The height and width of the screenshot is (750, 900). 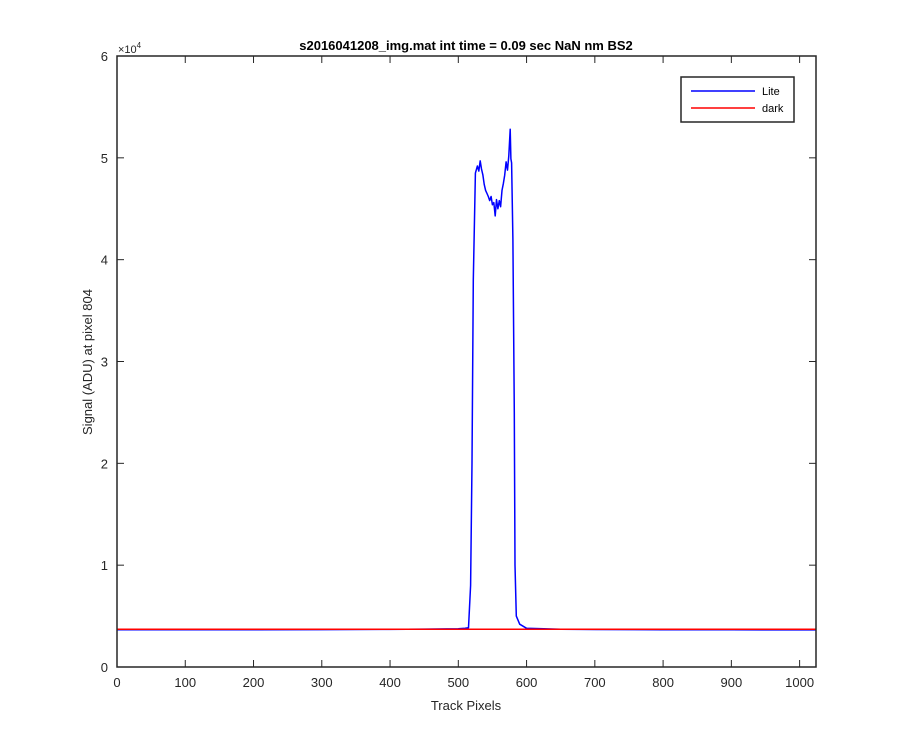 I want to click on y-tick-label: 5, so click(x=104, y=158).